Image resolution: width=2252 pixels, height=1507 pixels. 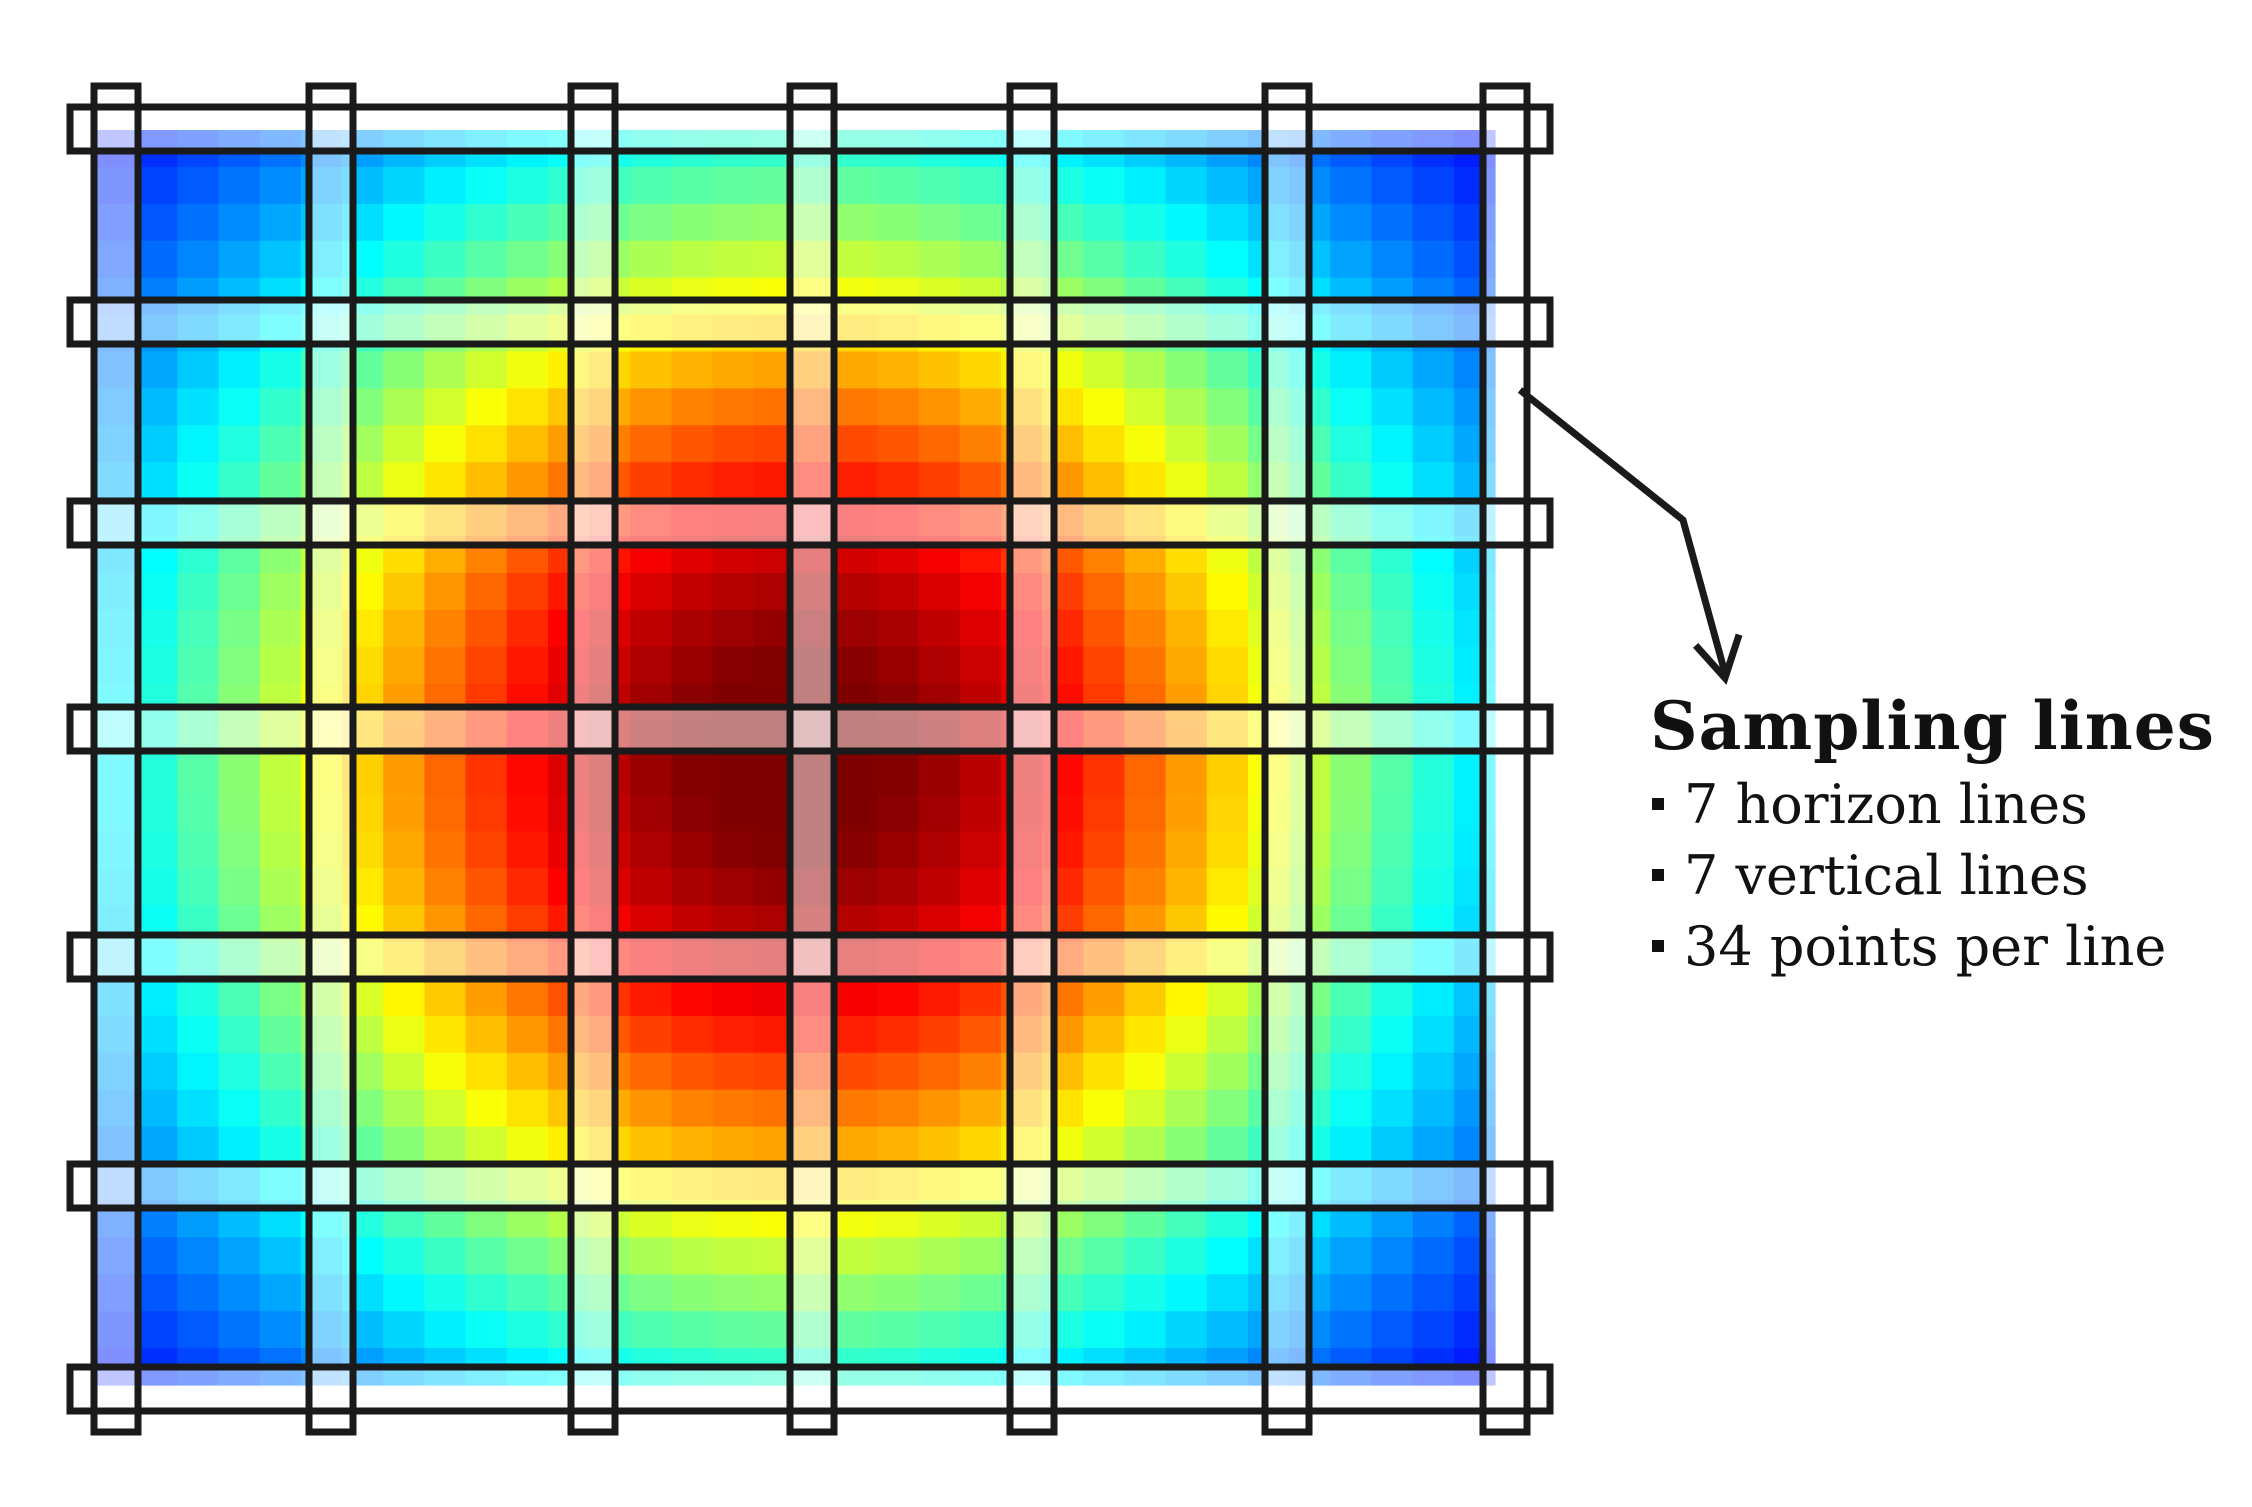 I want to click on legend-item-horizontal: 7 horizon lines, so click(x=1932, y=804).